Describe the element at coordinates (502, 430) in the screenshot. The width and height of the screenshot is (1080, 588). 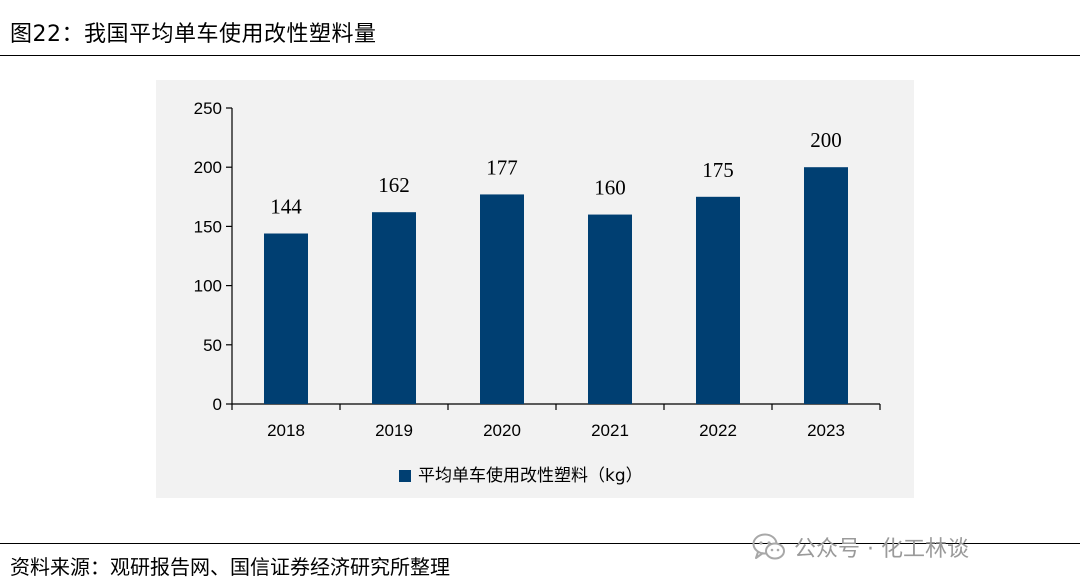
I see `x-tick-label: 2020` at that location.